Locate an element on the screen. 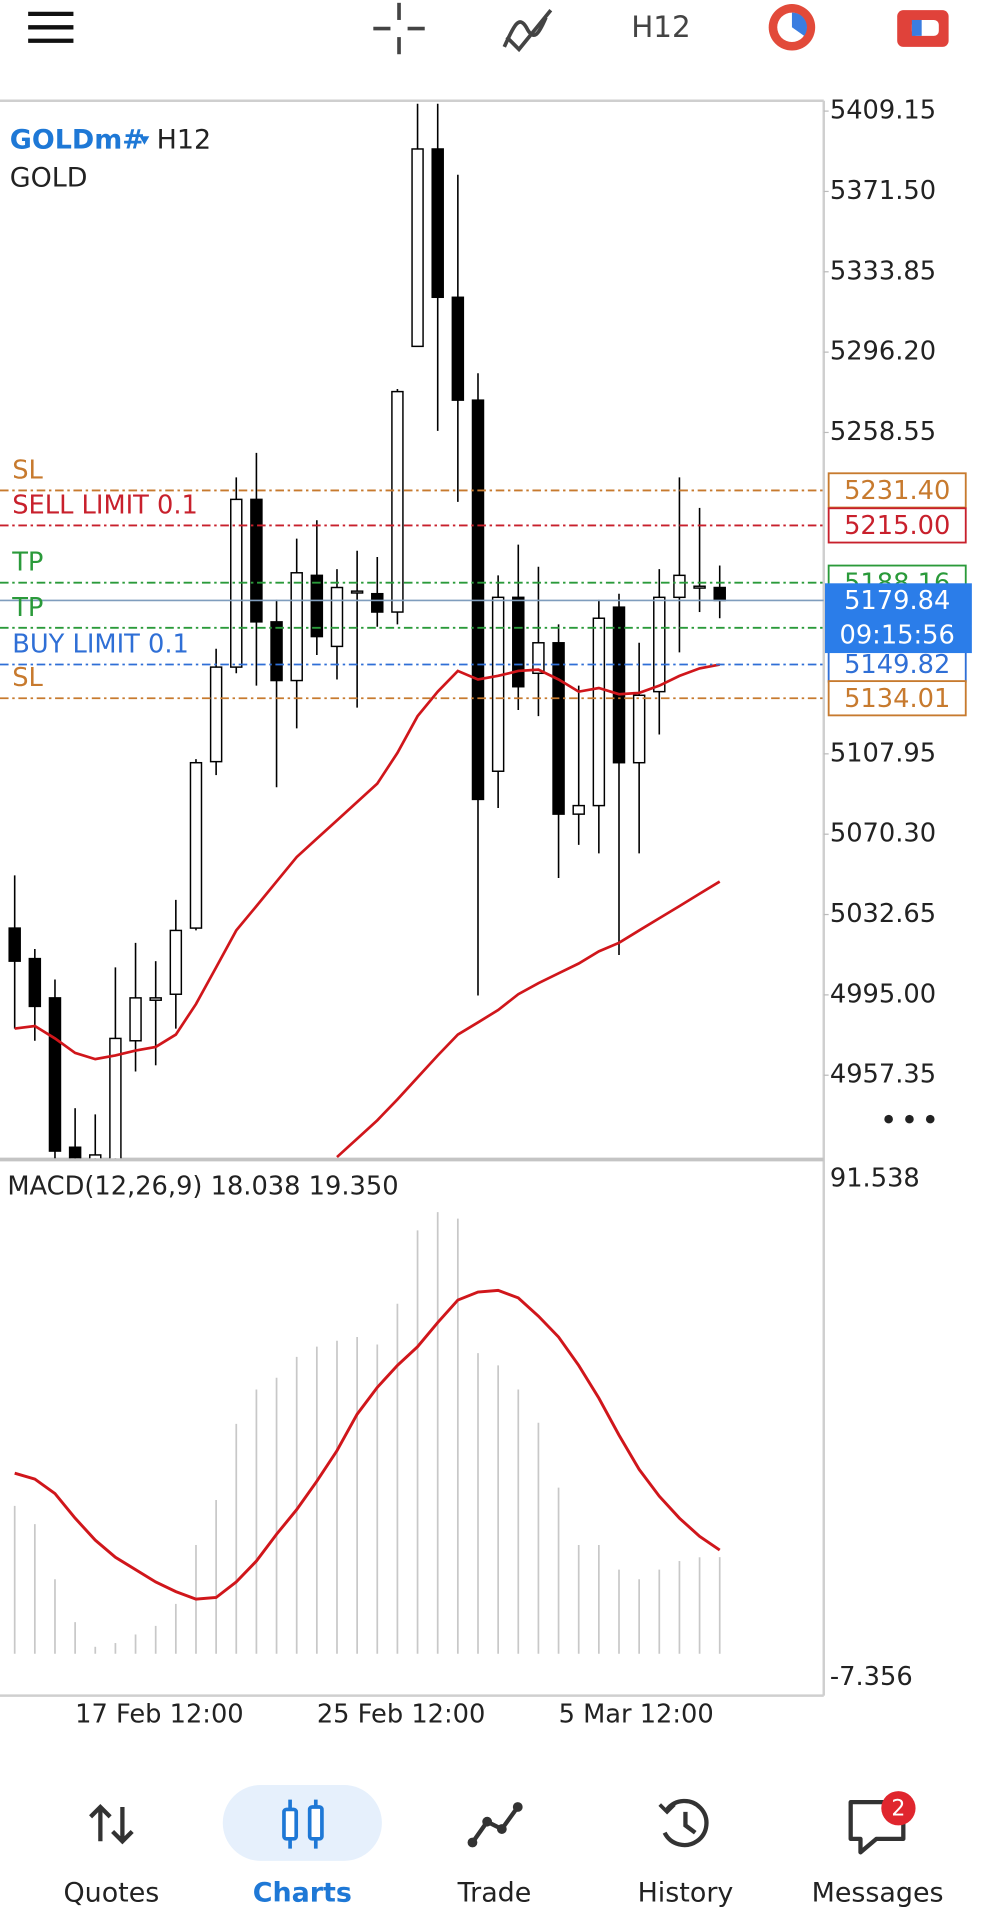 This screenshot has width=989, height=1920. tab-label: History is located at coordinates (686, 1892).